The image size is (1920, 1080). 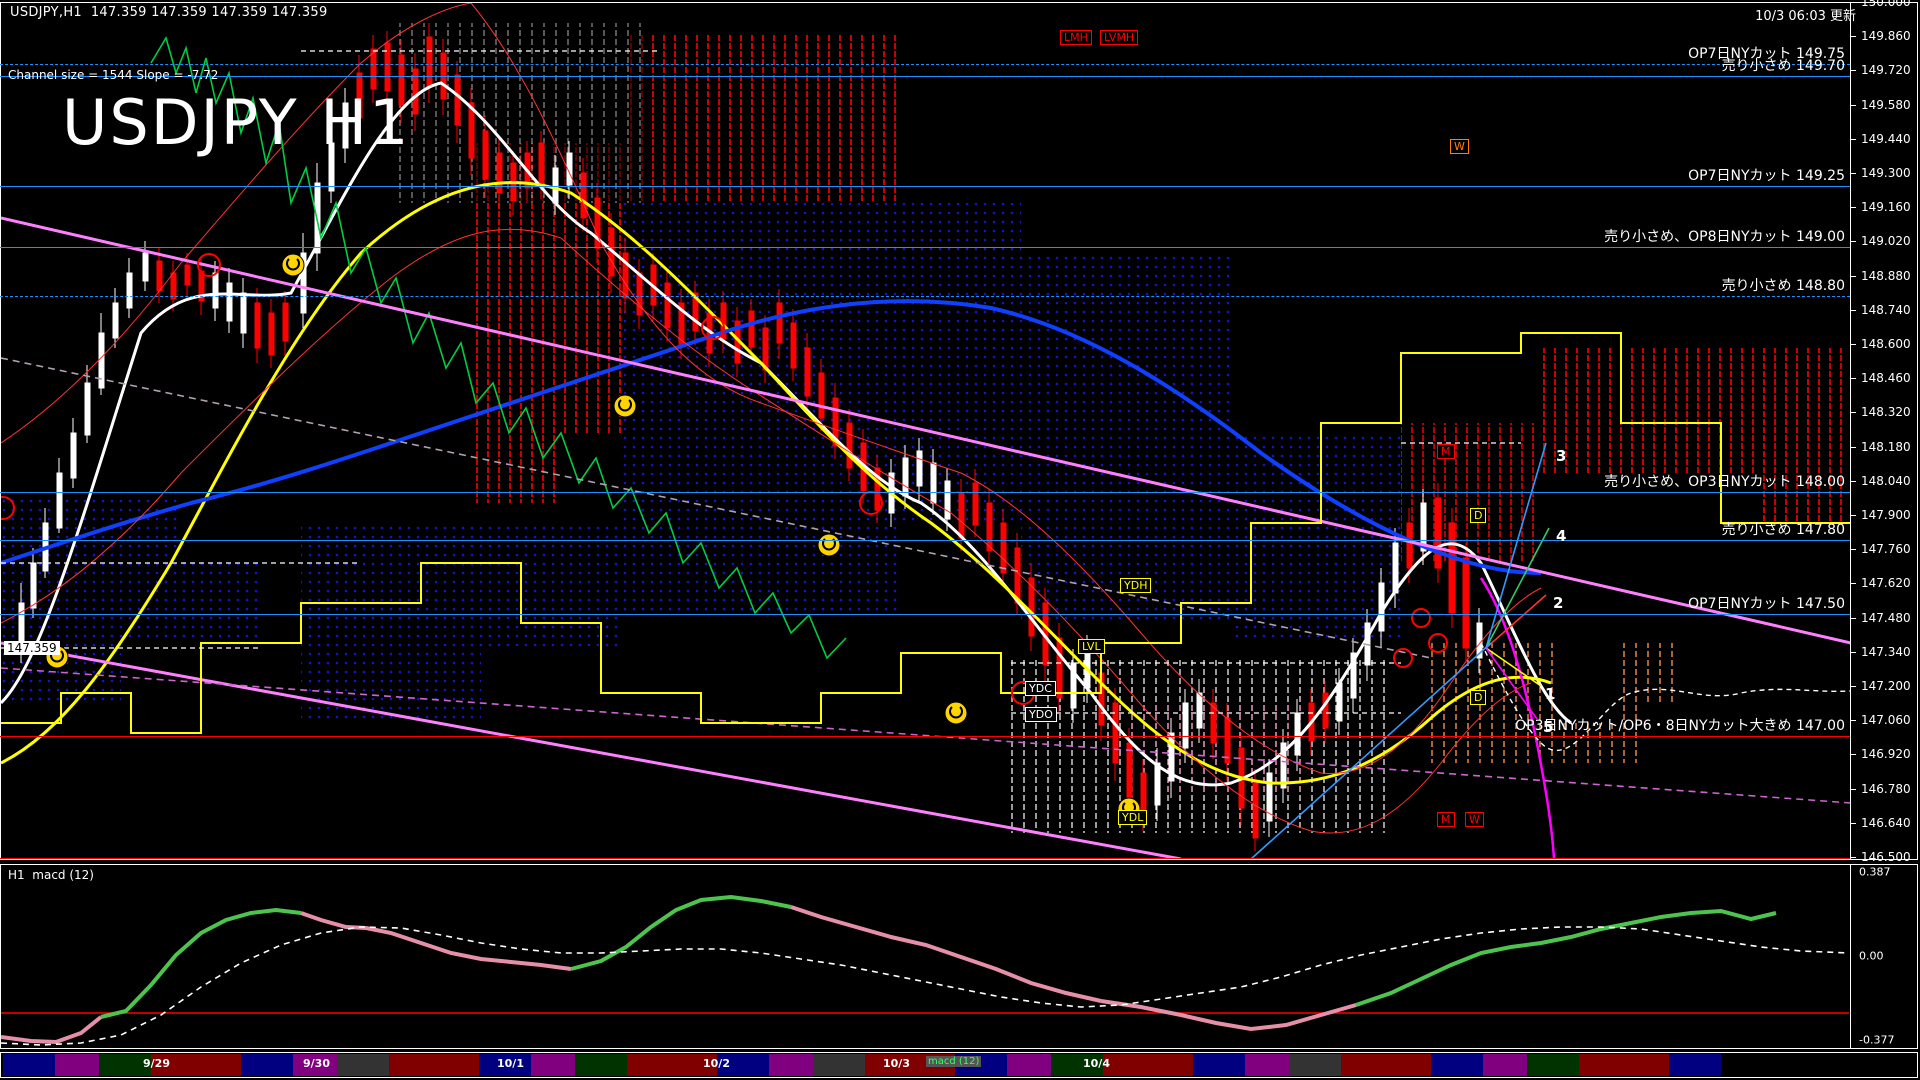 I want to click on price-tick-label: 146.640, so click(x=1886, y=822).